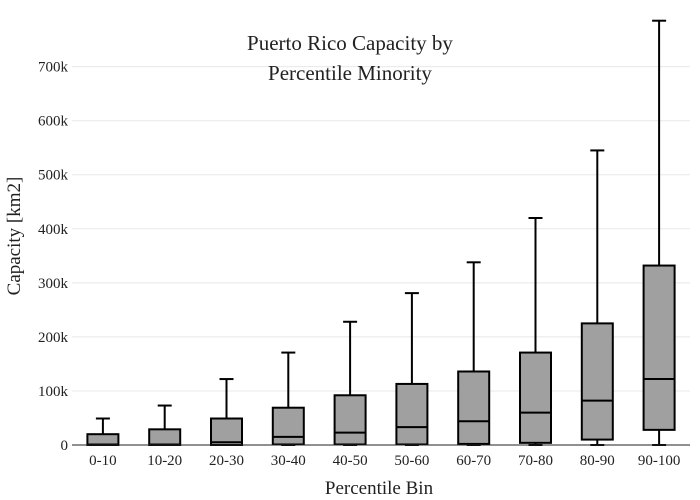 This screenshot has height=500, width=700. I want to click on x-tick-label: 0-10, so click(103, 461).